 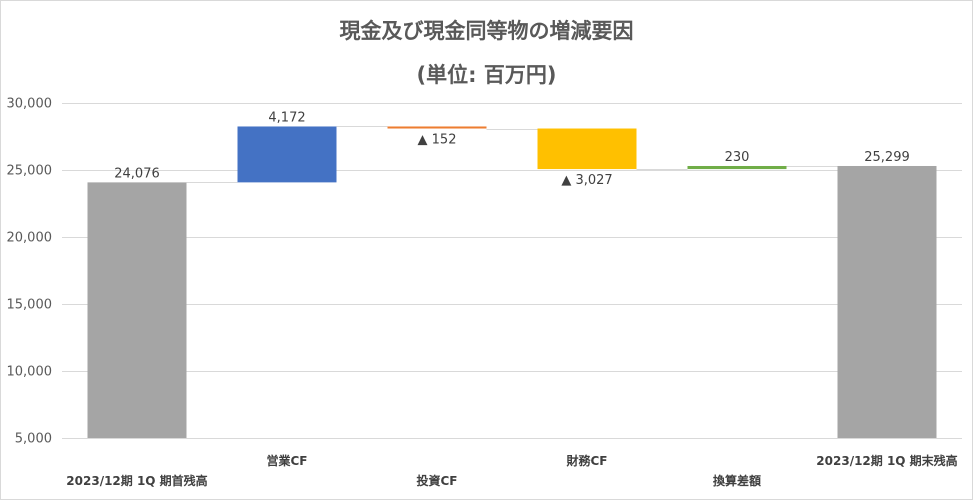 I want to click on category-label: 換算差額, so click(x=737, y=480).